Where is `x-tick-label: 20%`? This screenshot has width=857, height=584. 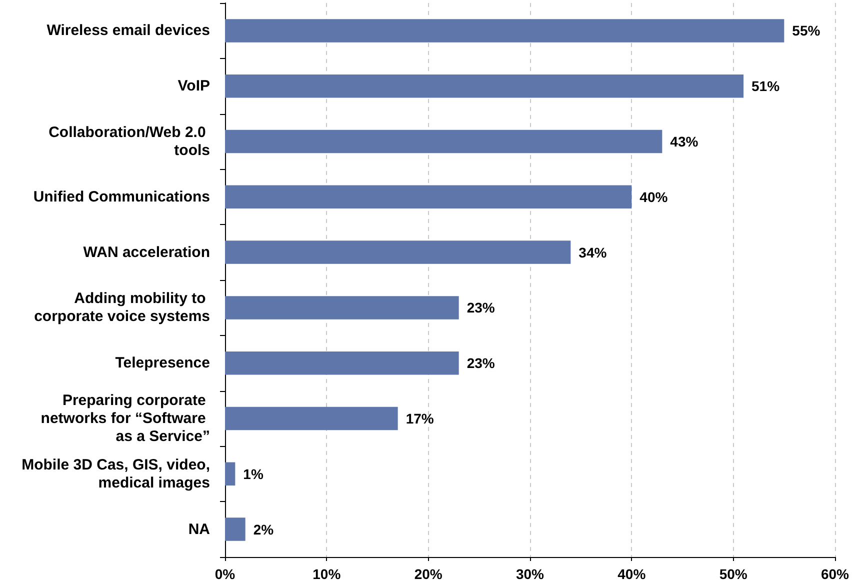 x-tick-label: 20% is located at coordinates (428, 574).